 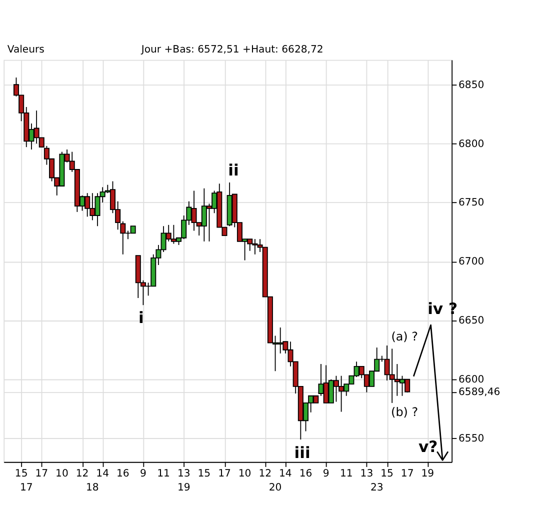 What do you see at coordinates (471, 85) in the screenshot?
I see `y-tick-label: 6850` at bounding box center [471, 85].